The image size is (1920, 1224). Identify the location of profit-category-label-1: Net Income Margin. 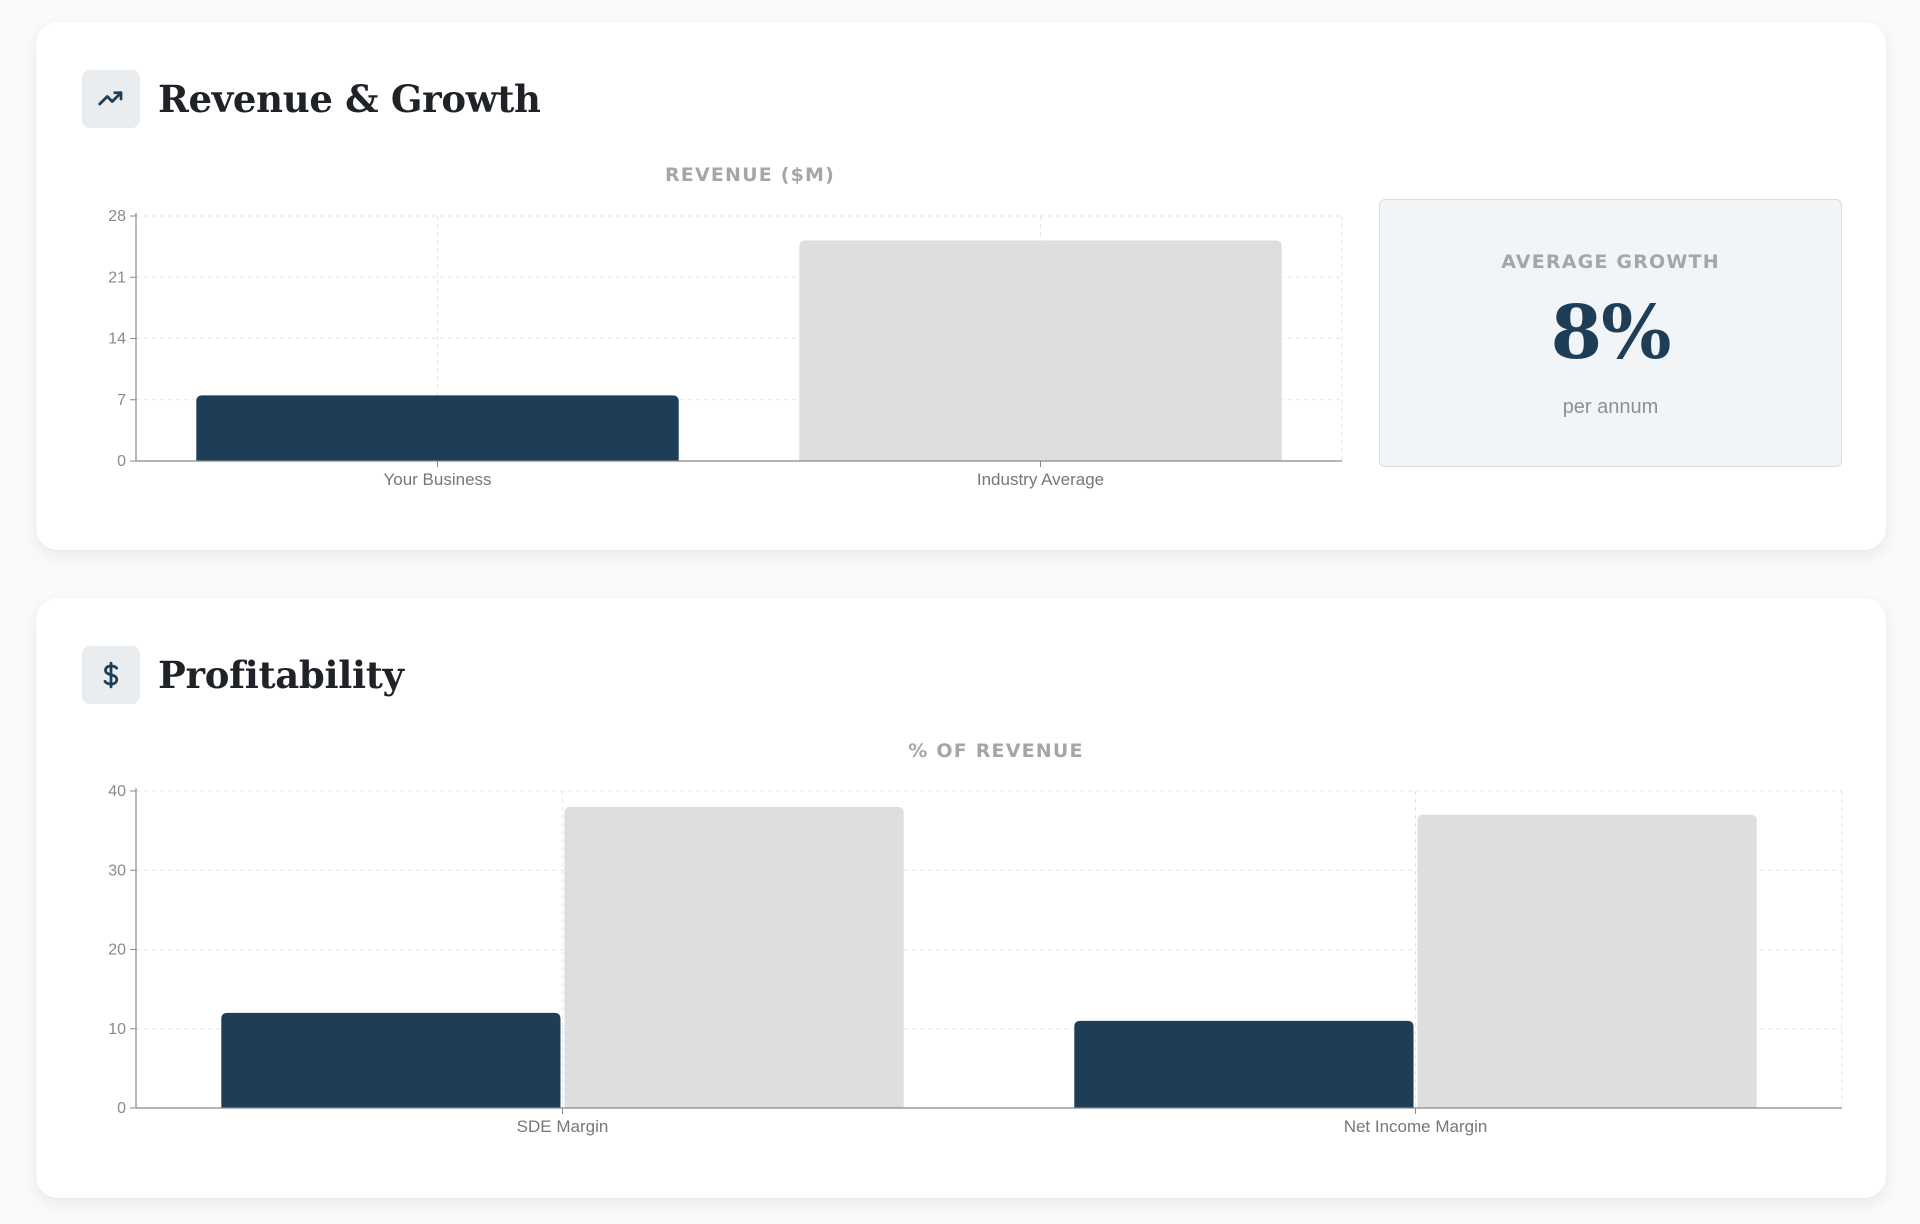
(1416, 1126).